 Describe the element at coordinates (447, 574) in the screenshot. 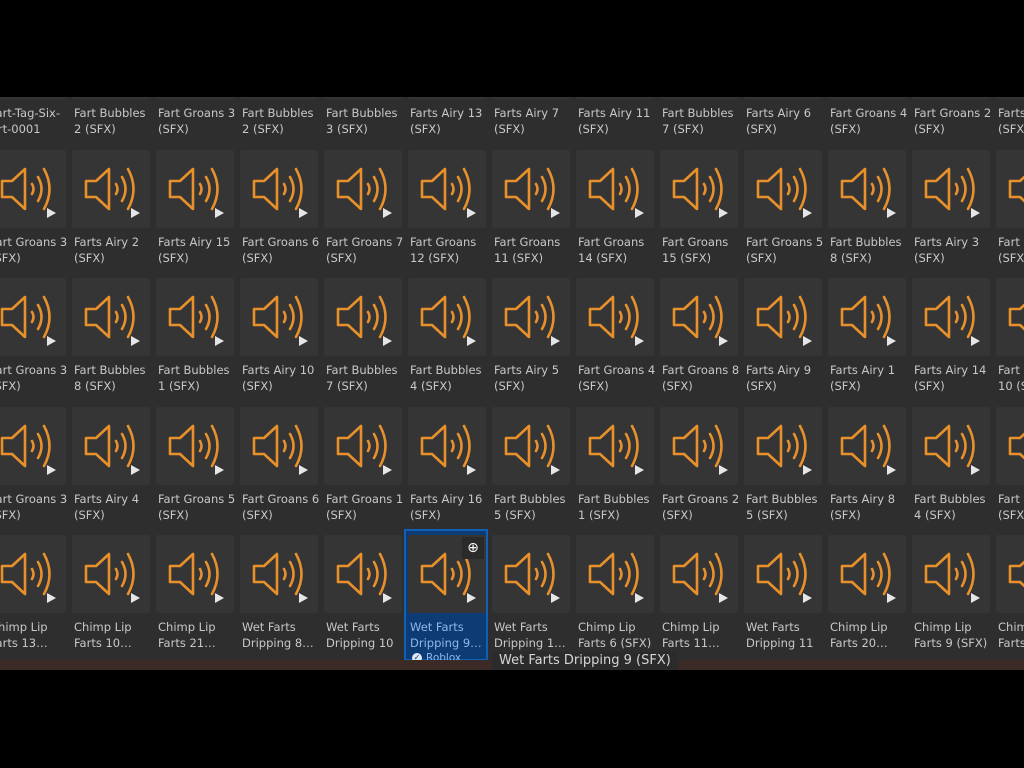

I see `asset-thumbnail: ⊕` at that location.